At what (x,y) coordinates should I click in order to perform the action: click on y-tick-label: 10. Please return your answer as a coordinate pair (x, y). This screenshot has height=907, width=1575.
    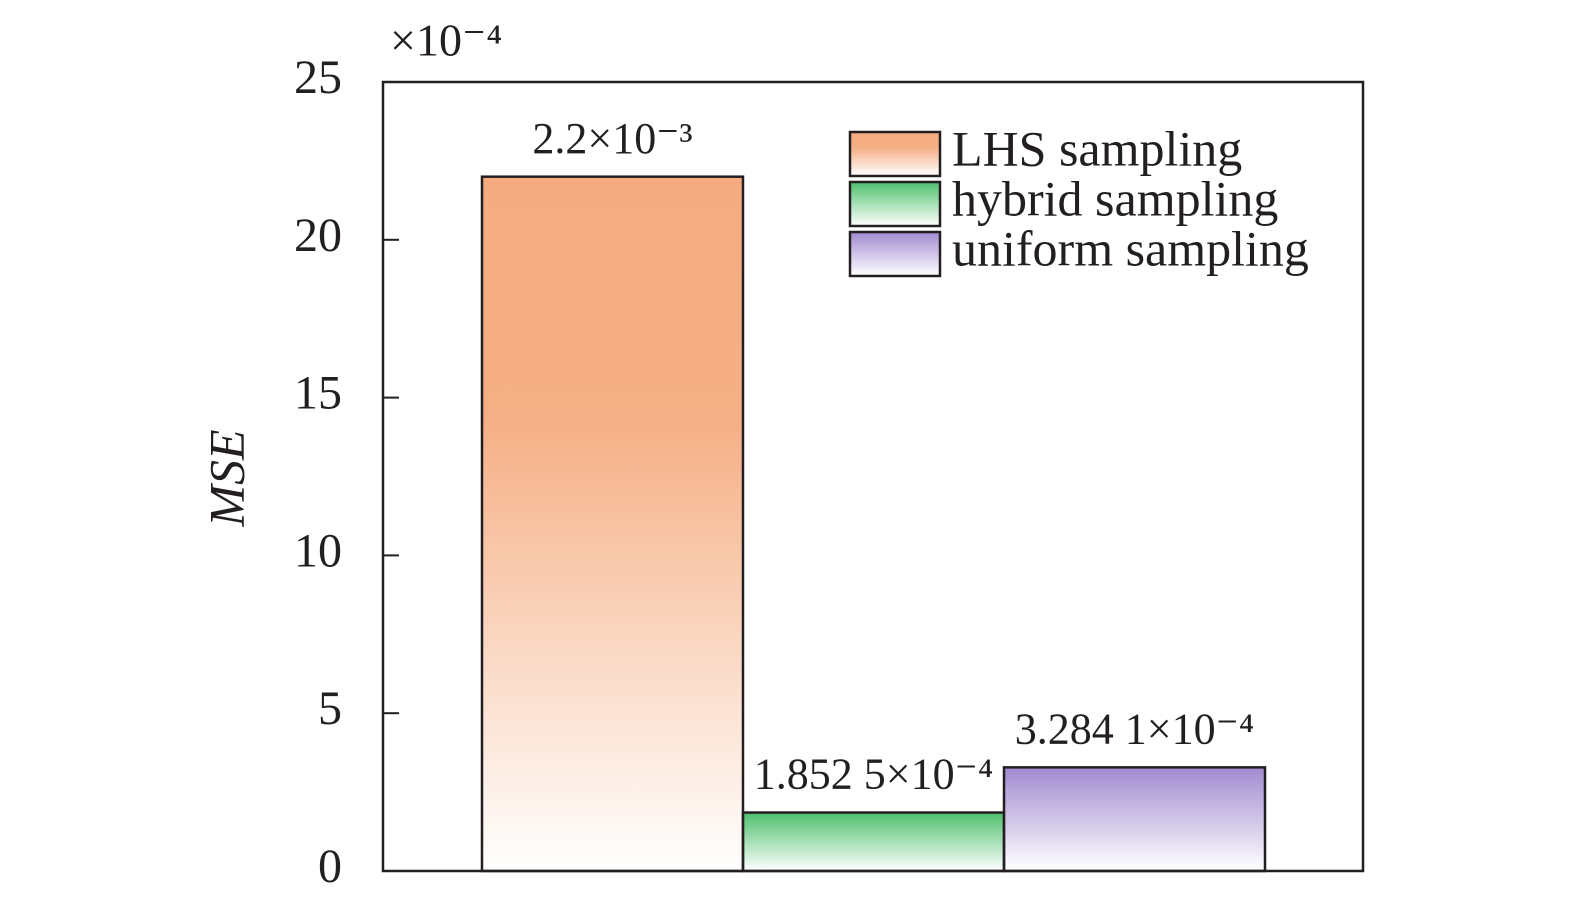
    Looking at the image, I should click on (318, 550).